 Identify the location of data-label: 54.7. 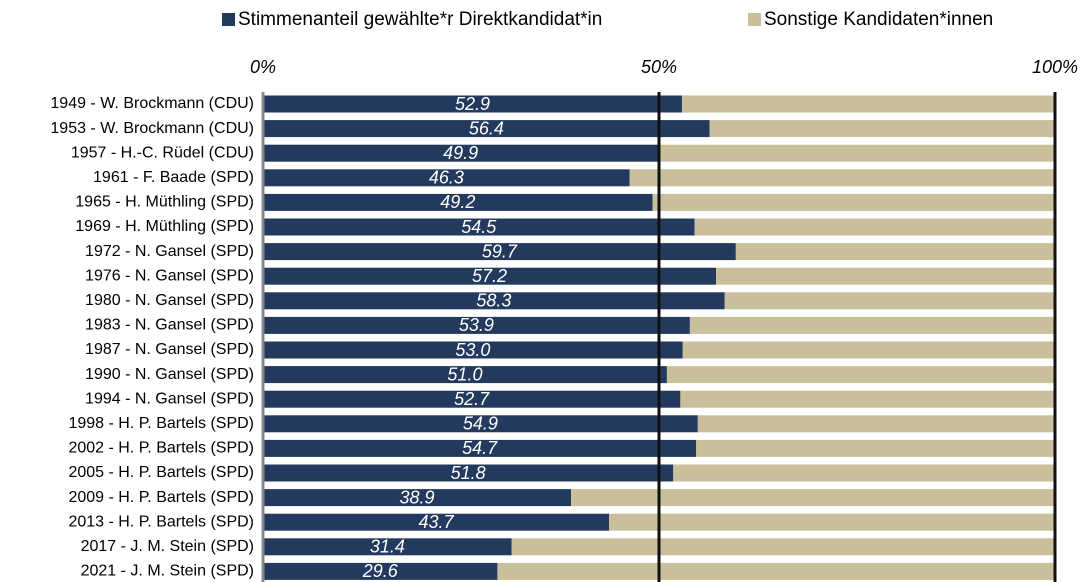
(480, 448).